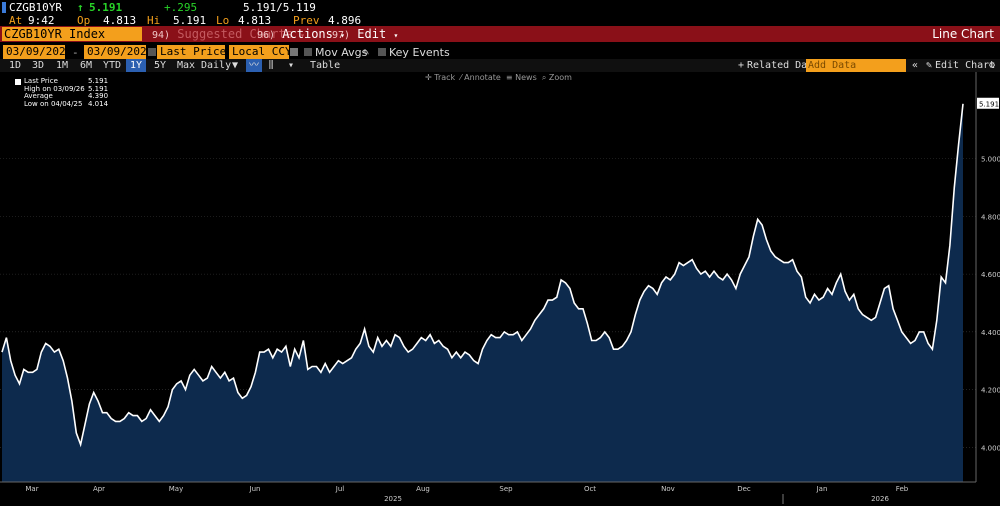 Image resolution: width=1000 pixels, height=506 pixels. I want to click on news-label: News, so click(526, 77).